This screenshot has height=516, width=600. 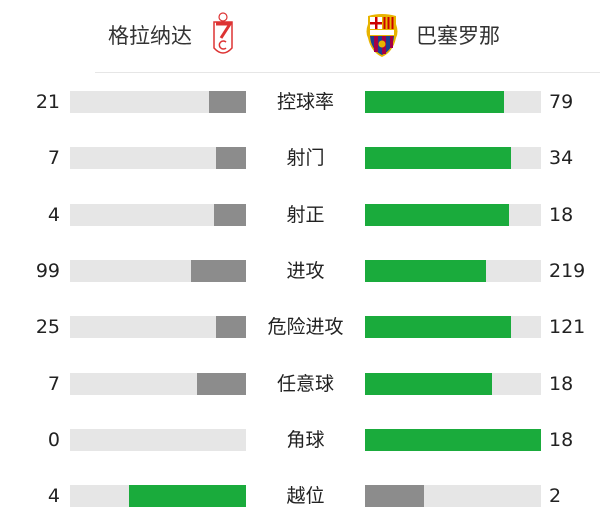 I want to click on stat-row: 21 控球率 79, so click(x=300, y=102).